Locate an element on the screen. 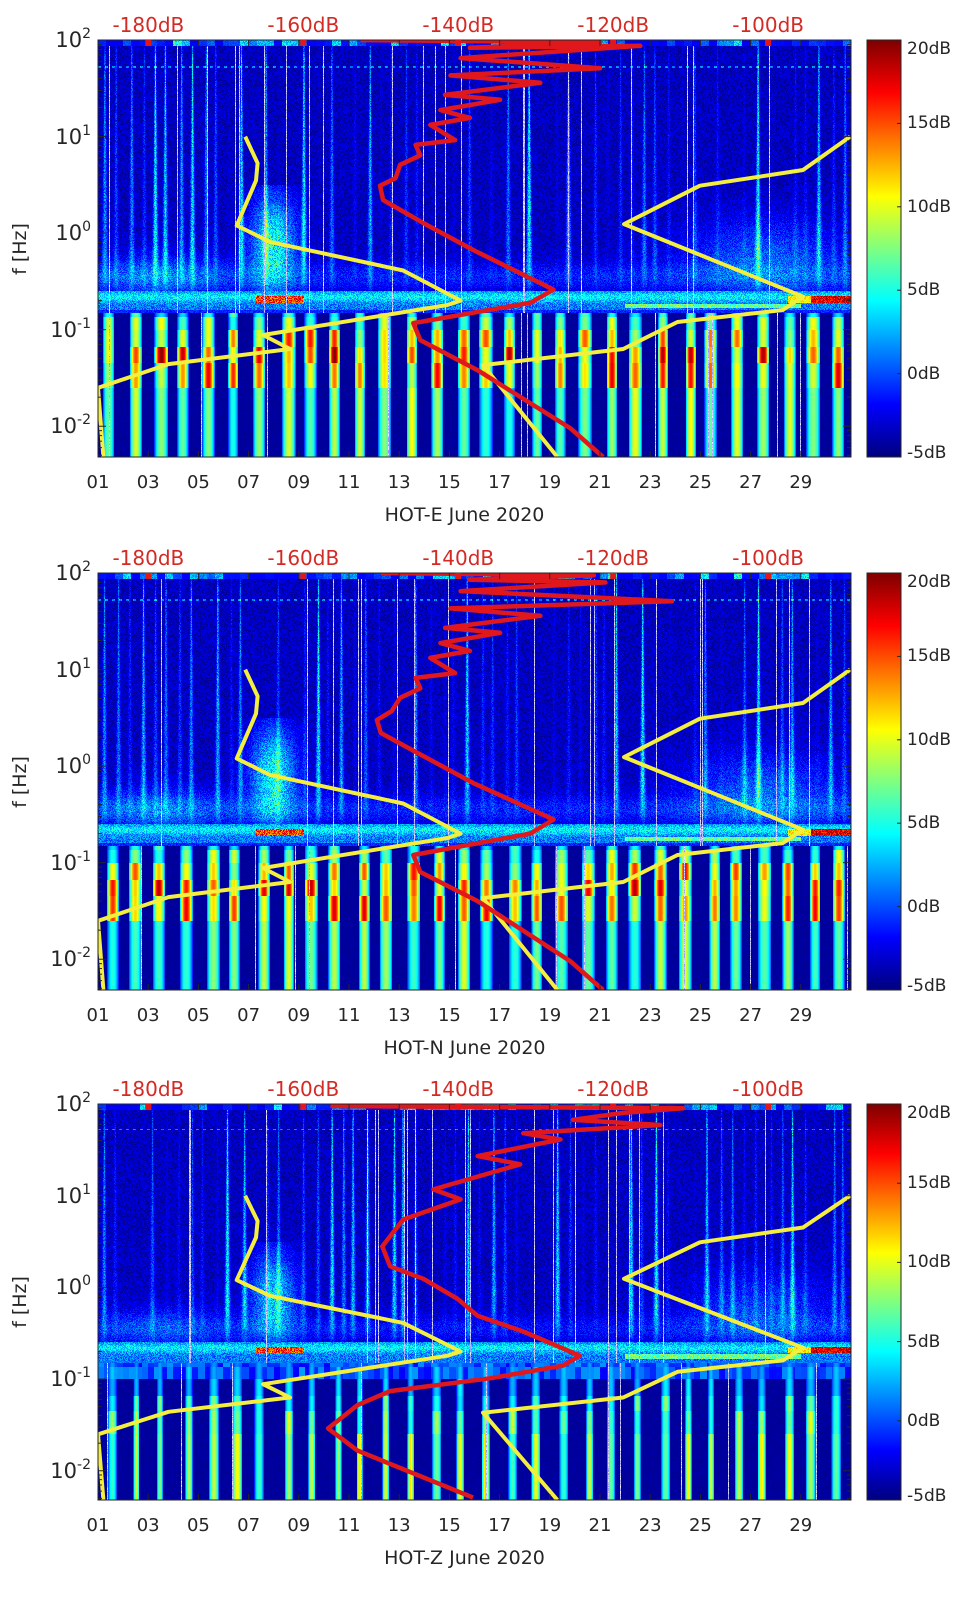  top-db-tick-label: -100dB is located at coordinates (768, 558).